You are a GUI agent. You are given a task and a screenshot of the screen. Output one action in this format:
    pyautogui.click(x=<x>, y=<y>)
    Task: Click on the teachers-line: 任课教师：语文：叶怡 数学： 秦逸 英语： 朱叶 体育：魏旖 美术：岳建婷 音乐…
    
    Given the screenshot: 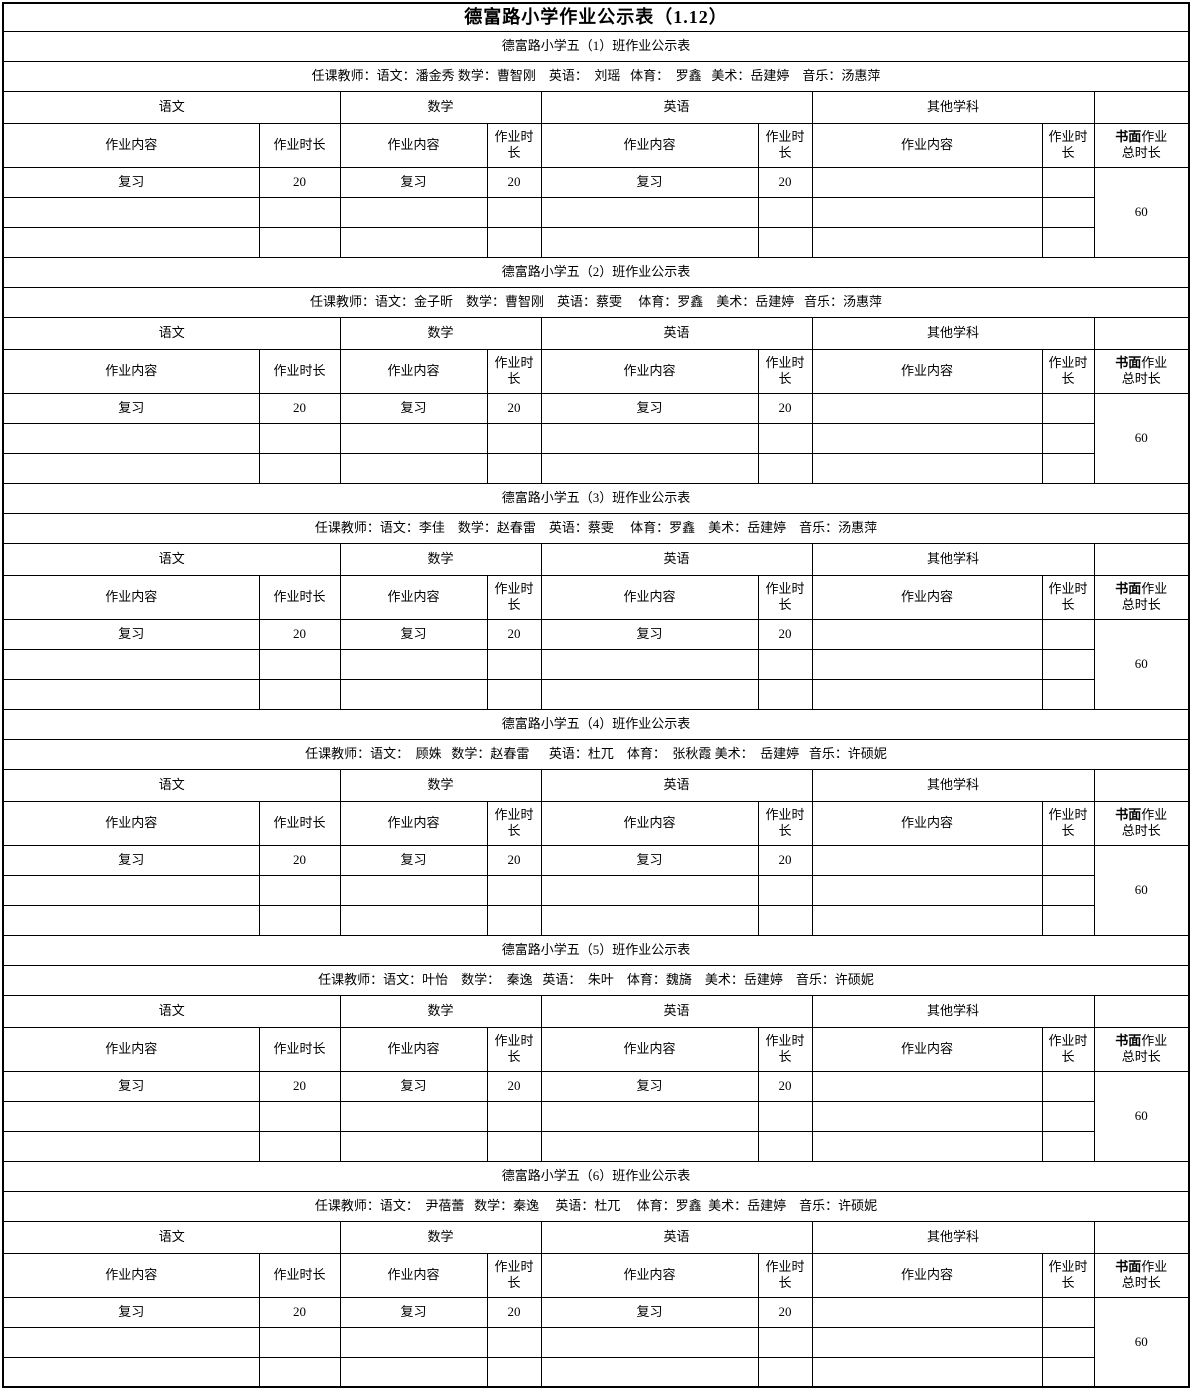 What is the action you would take?
    pyautogui.click(x=596, y=980)
    